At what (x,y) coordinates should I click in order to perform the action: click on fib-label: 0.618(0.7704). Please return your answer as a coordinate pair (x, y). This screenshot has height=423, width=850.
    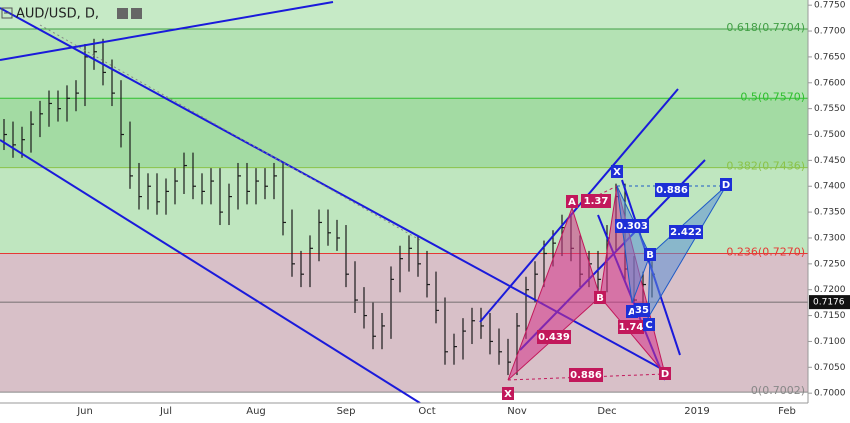
    Looking at the image, I should click on (765, 27).